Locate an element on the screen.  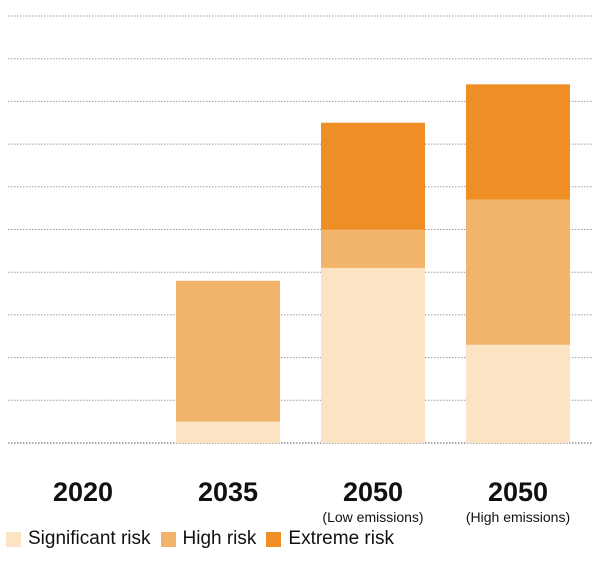
legend-swatch-high-risk is located at coordinates (168, 539).